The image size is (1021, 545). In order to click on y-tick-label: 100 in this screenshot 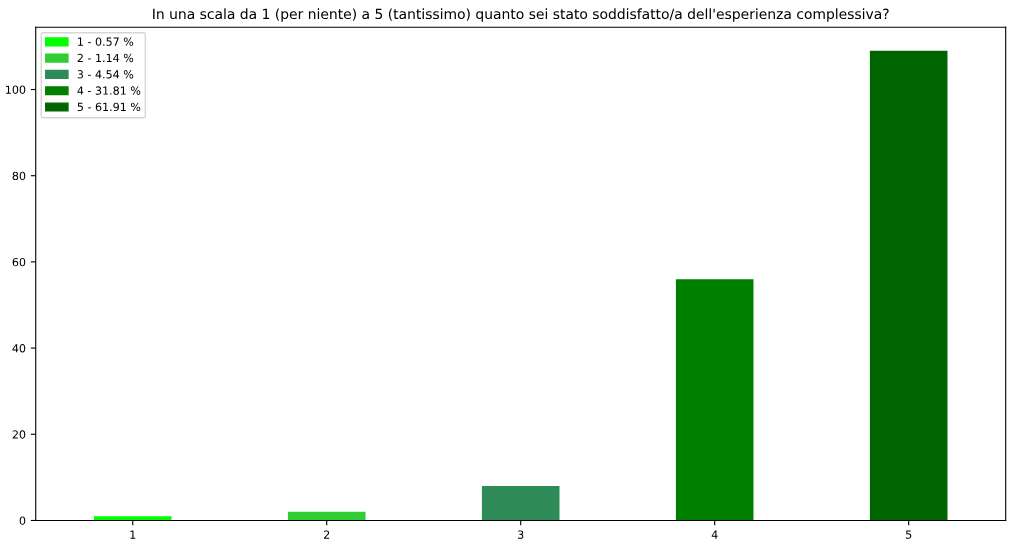, I will do `click(16, 89)`.